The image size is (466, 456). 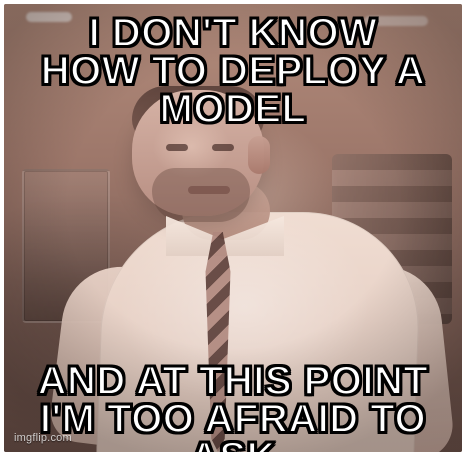 What do you see at coordinates (233, 33) in the screenshot?
I see `top-caption-line-1: I DON'T KNOW` at bounding box center [233, 33].